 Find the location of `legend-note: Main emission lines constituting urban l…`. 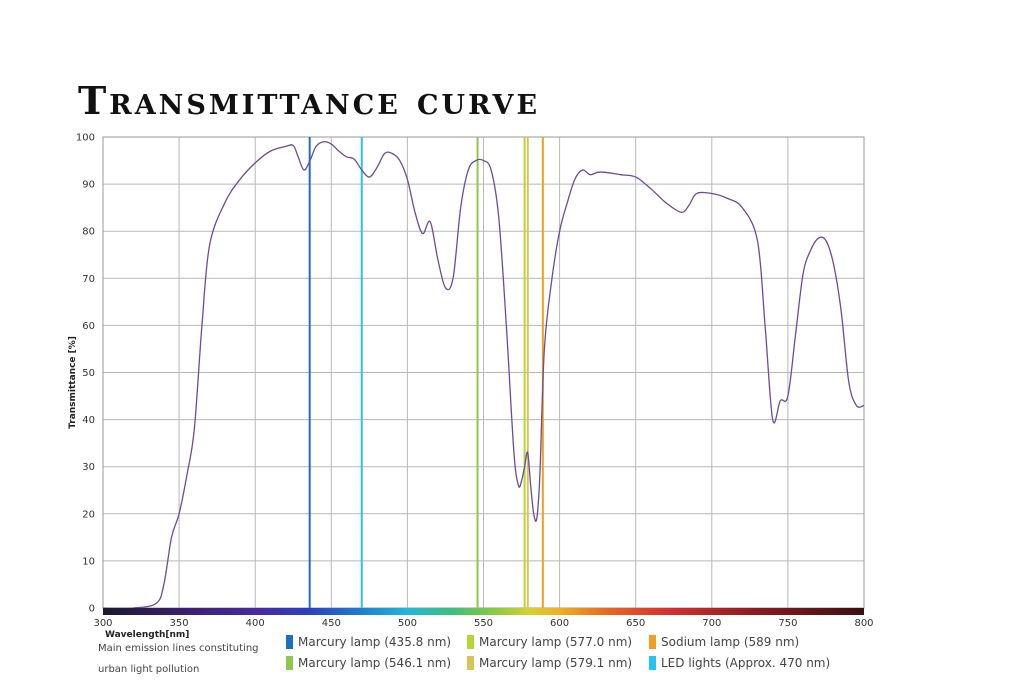

legend-note: Main emission lines constituting urban l… is located at coordinates (188, 659).